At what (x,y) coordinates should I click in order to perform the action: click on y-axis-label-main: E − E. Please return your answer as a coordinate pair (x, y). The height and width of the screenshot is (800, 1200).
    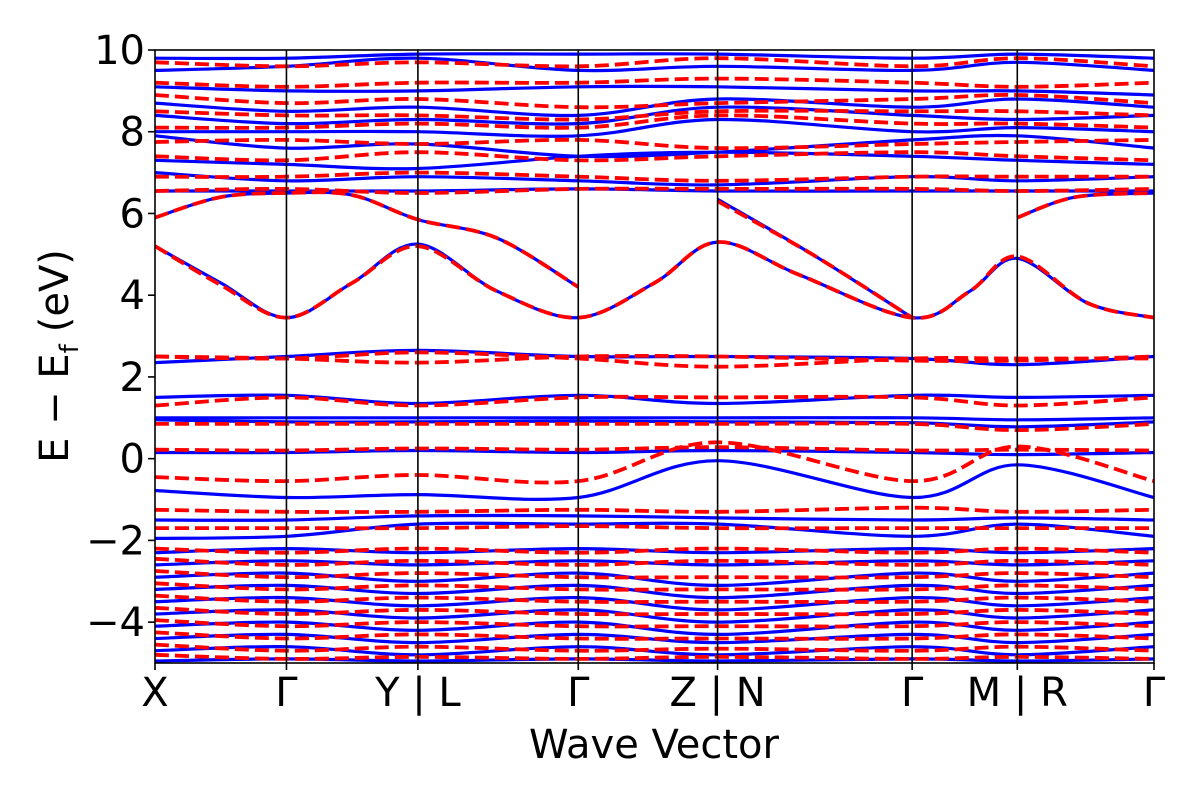
    Looking at the image, I should click on (55, 408).